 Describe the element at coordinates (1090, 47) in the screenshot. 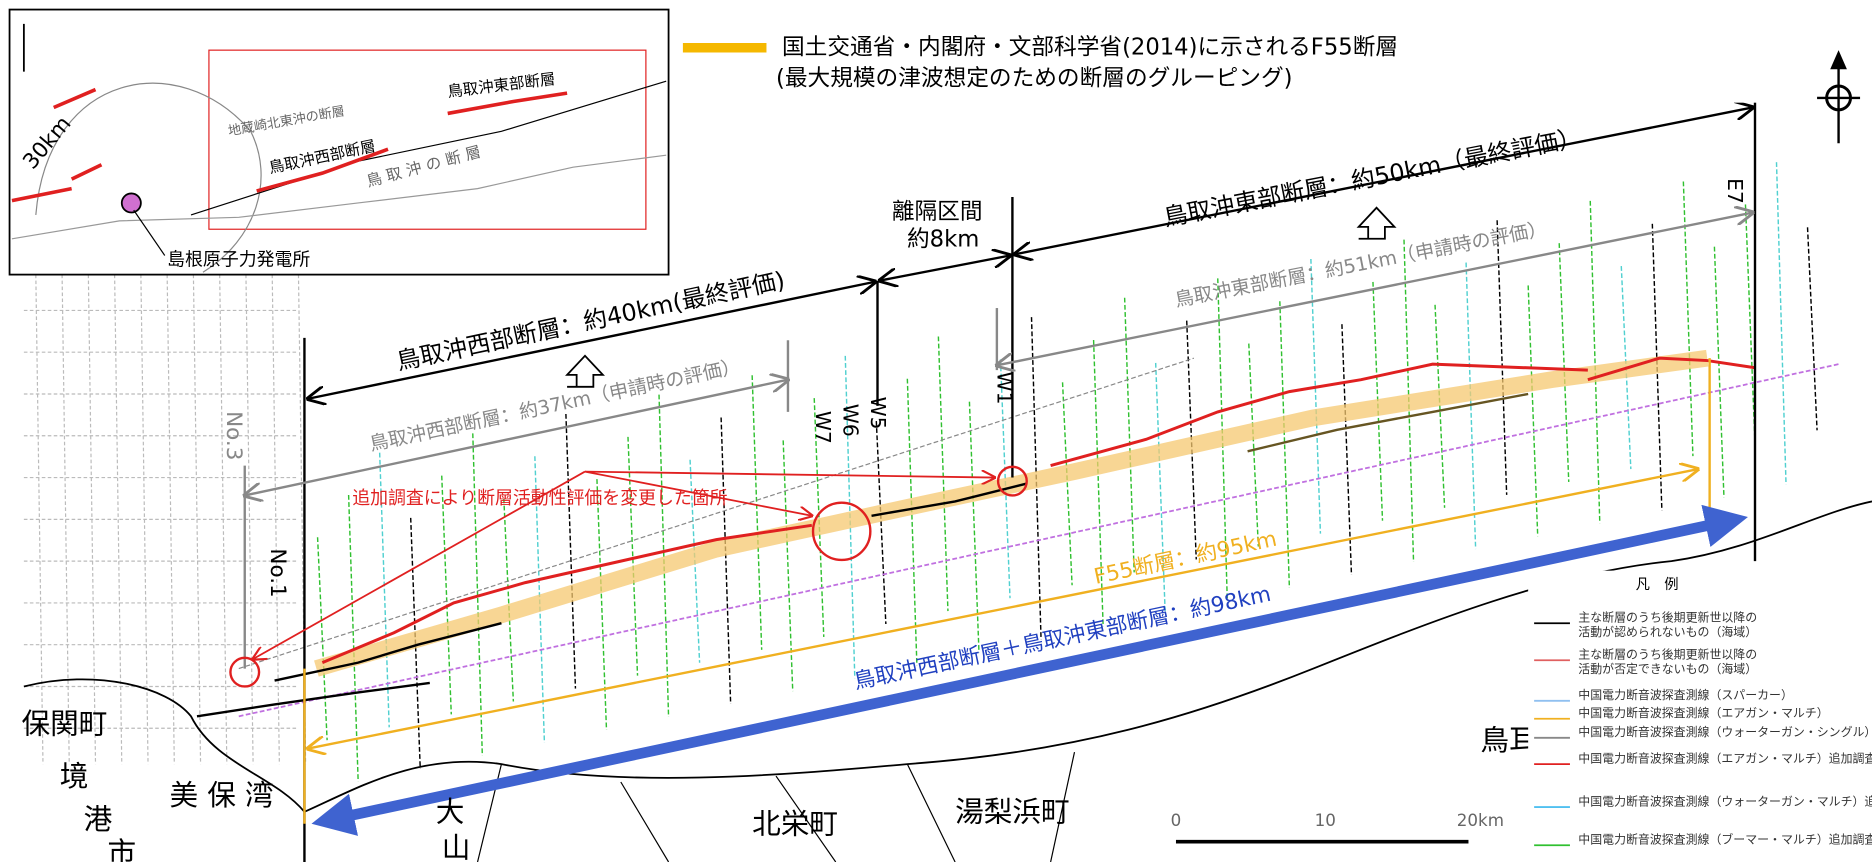

I see `top-legend-text: 国土交通省・内閣府・文部科学省(2014)に示されるF55断層` at that location.